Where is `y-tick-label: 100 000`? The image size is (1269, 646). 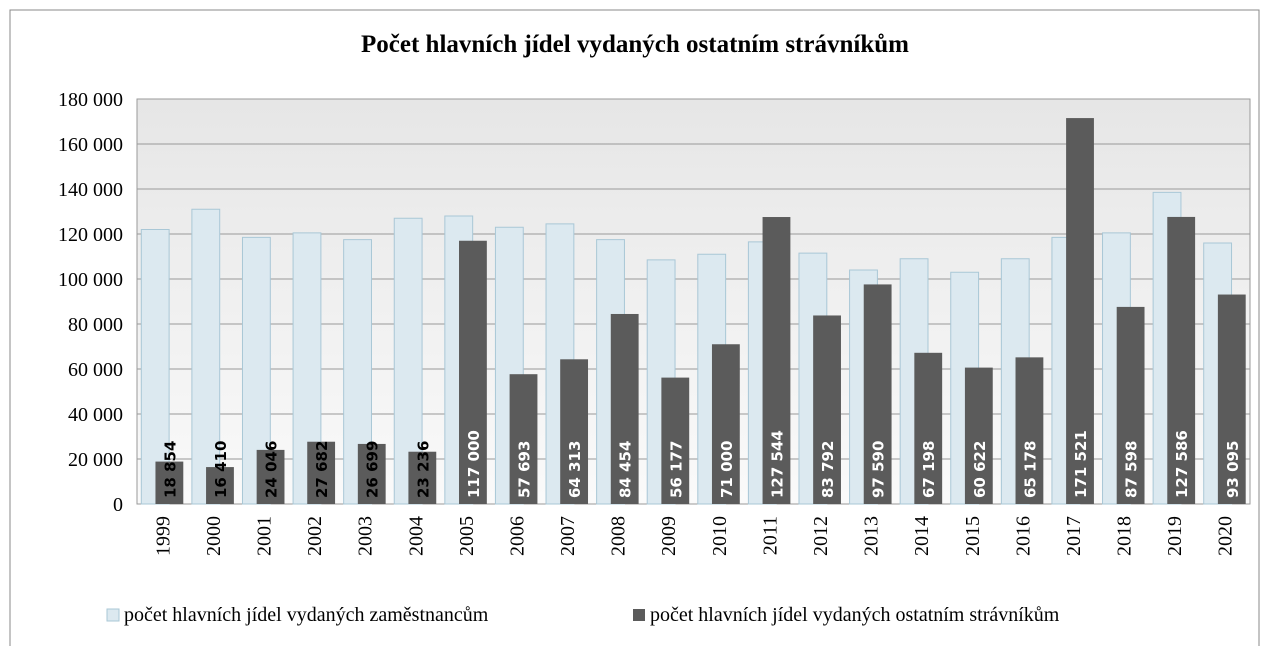
y-tick-label: 100 000 is located at coordinates (90, 280).